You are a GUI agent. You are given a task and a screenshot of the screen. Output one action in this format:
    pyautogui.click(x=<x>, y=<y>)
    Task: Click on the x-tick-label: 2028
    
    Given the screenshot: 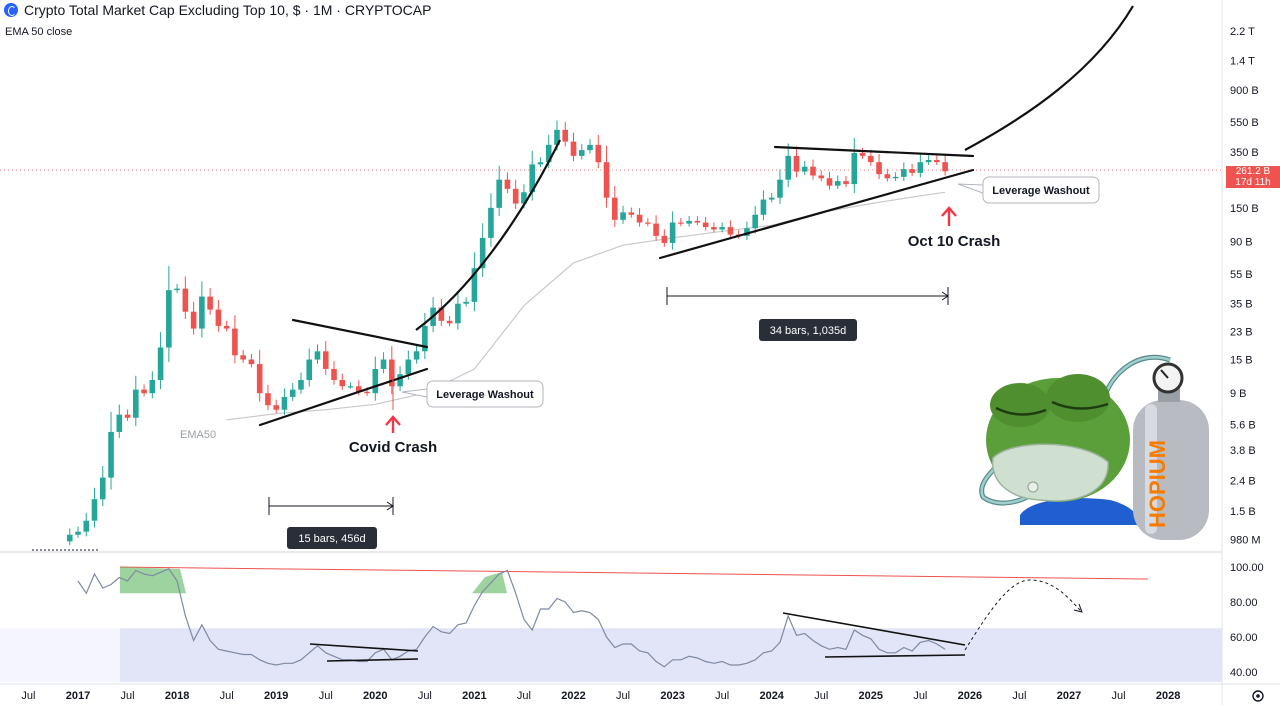 What is the action you would take?
    pyautogui.click(x=1168, y=696)
    